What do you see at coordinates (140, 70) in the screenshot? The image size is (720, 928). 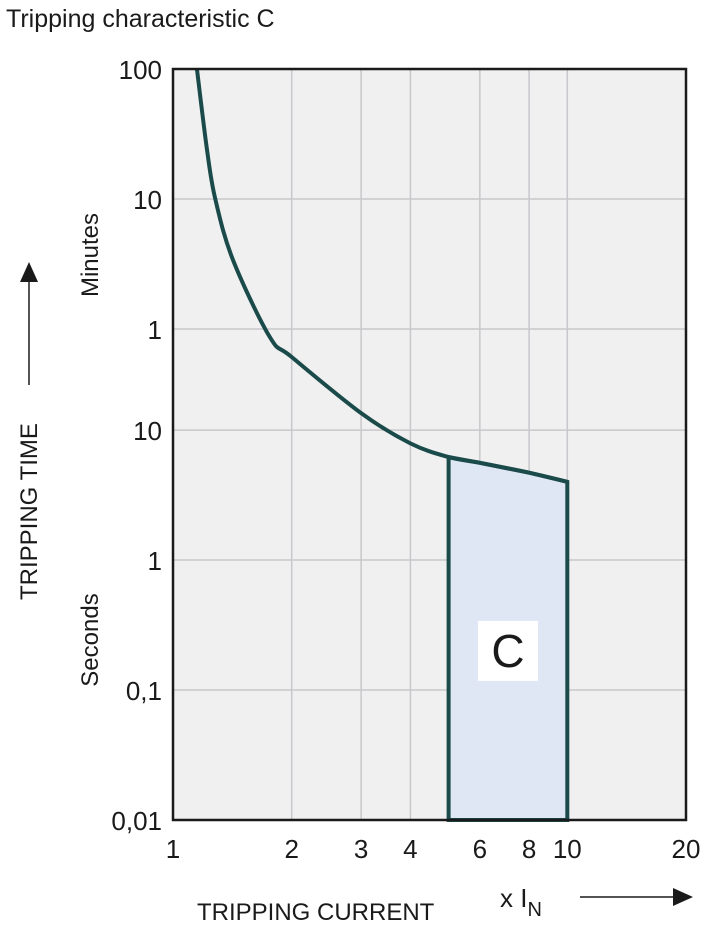 I see `y-tick-label: 100` at bounding box center [140, 70].